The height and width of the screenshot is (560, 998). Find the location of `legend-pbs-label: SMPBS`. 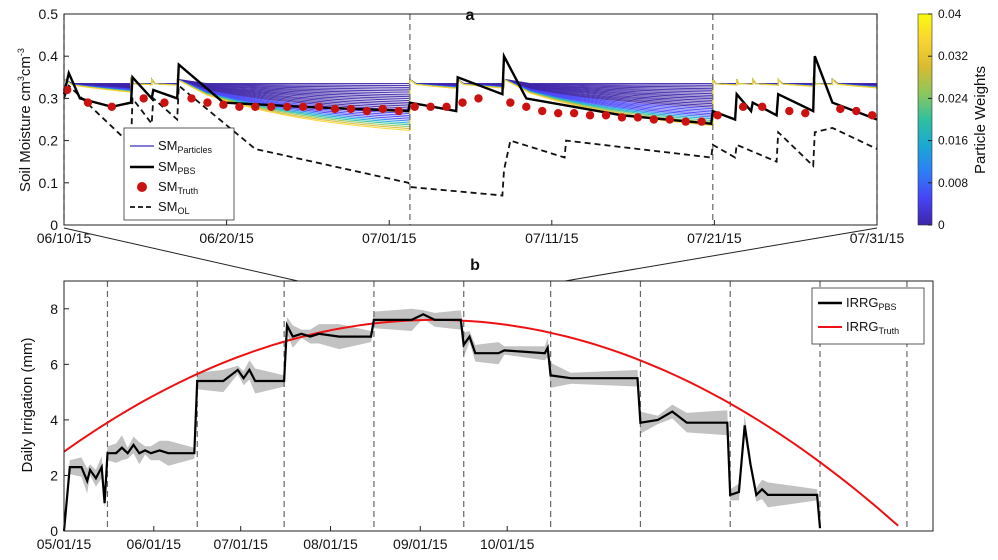

legend-pbs-label: SMPBS is located at coordinates (177, 167).